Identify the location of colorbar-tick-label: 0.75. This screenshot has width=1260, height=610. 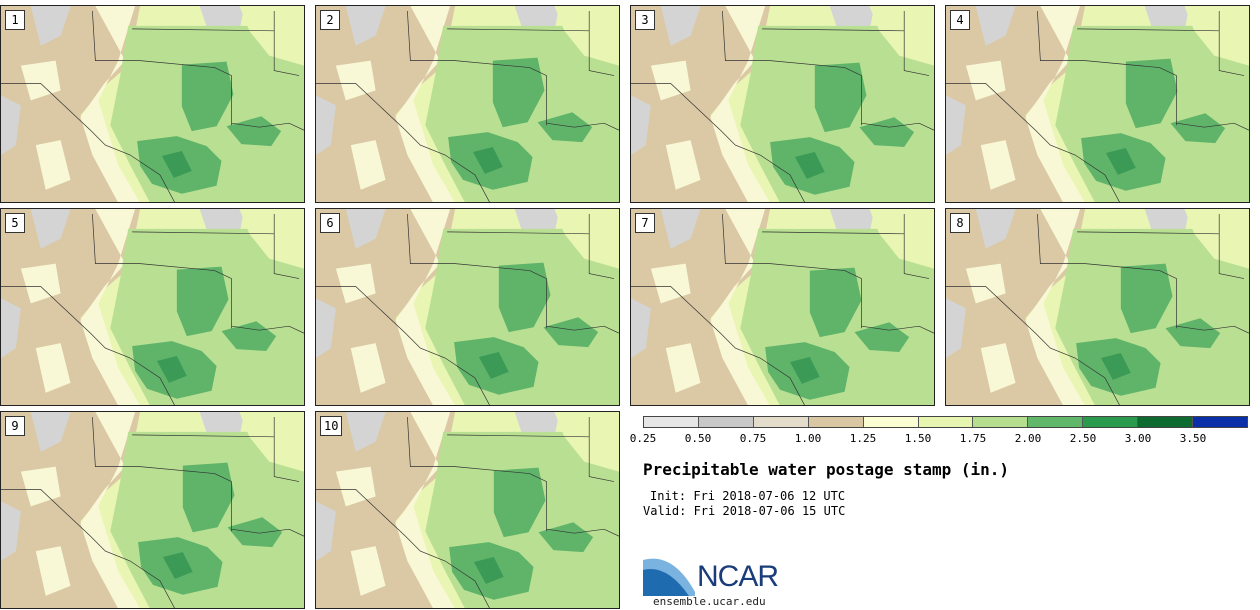
(753, 438).